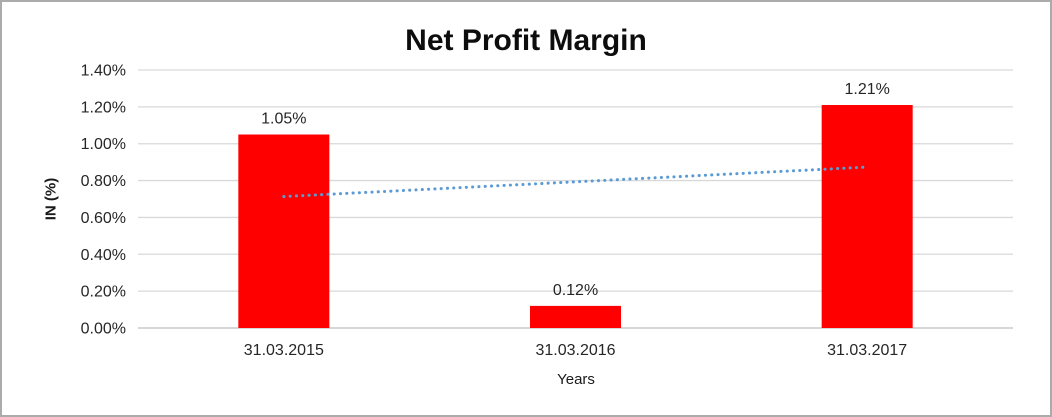 The width and height of the screenshot is (1052, 417). I want to click on y-tick-label: 0.20%, so click(103, 292).